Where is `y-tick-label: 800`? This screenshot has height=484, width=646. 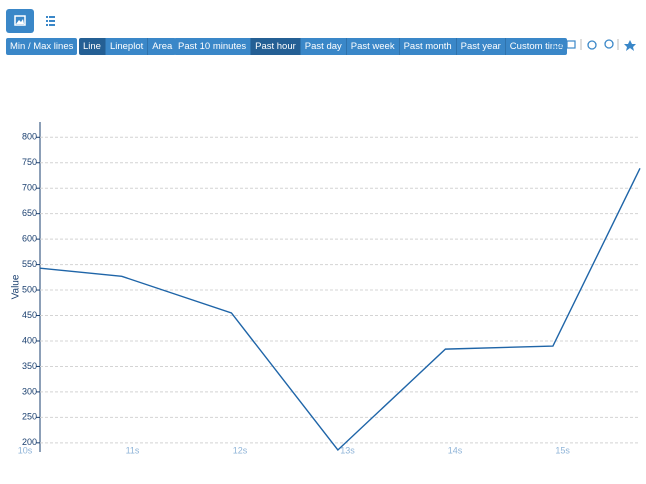
y-tick-label: 800 is located at coordinates (29, 137).